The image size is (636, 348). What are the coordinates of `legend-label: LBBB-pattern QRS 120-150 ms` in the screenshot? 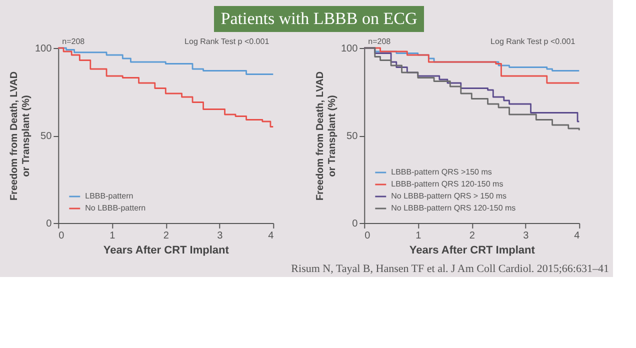 It's located at (447, 184).